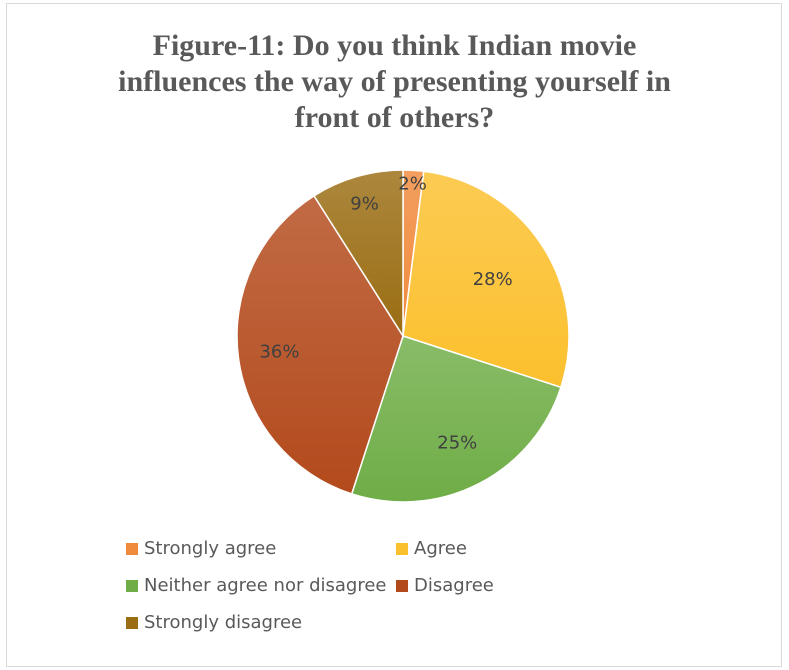 The width and height of the screenshot is (789, 670). I want to click on chart-title-line-1: Figure-11: Do you think Indian movie, so click(394, 45).